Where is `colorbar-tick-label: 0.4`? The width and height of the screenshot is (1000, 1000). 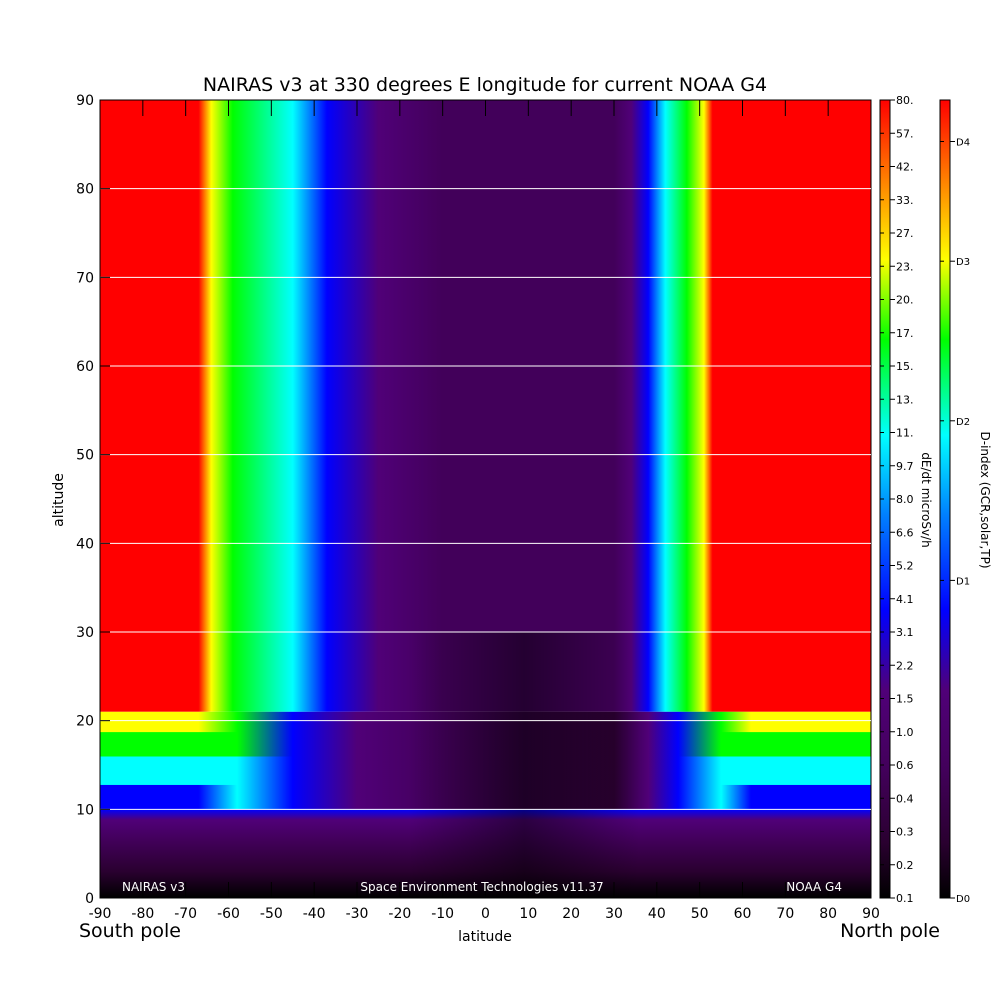 colorbar-tick-label: 0.4 is located at coordinates (905, 798).